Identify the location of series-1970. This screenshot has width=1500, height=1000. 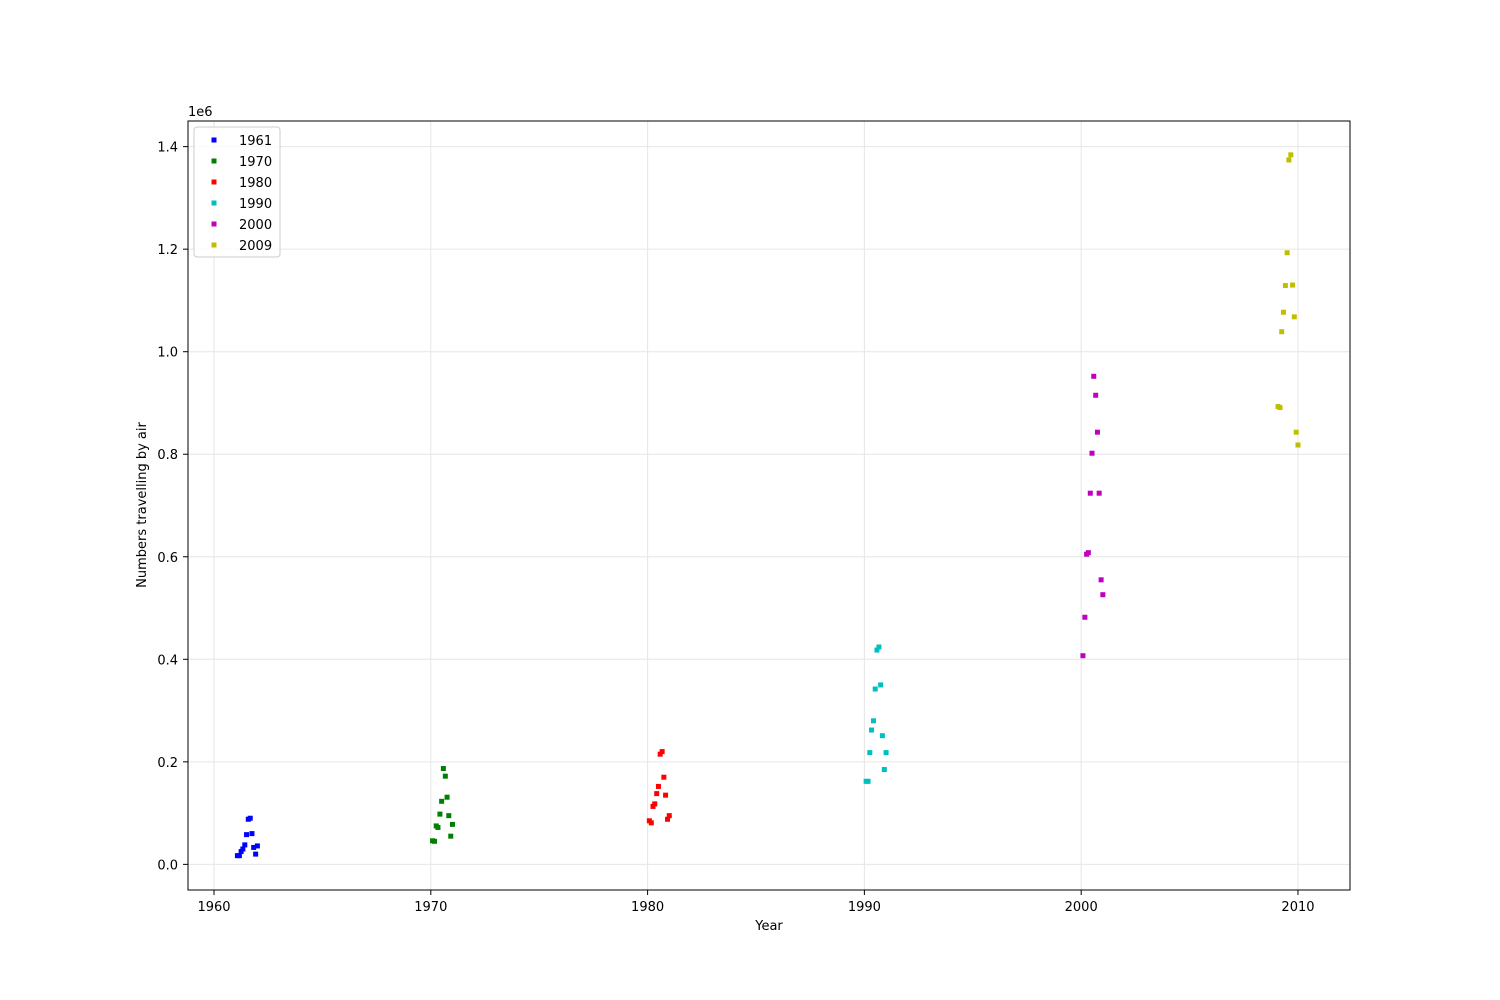
(442, 804).